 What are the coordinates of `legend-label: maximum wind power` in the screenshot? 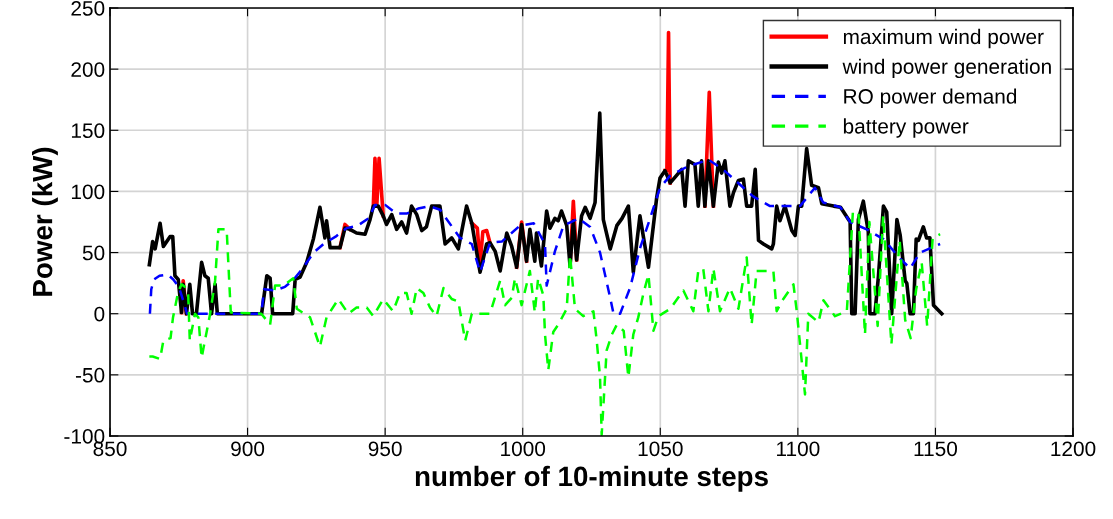 It's located at (943, 38).